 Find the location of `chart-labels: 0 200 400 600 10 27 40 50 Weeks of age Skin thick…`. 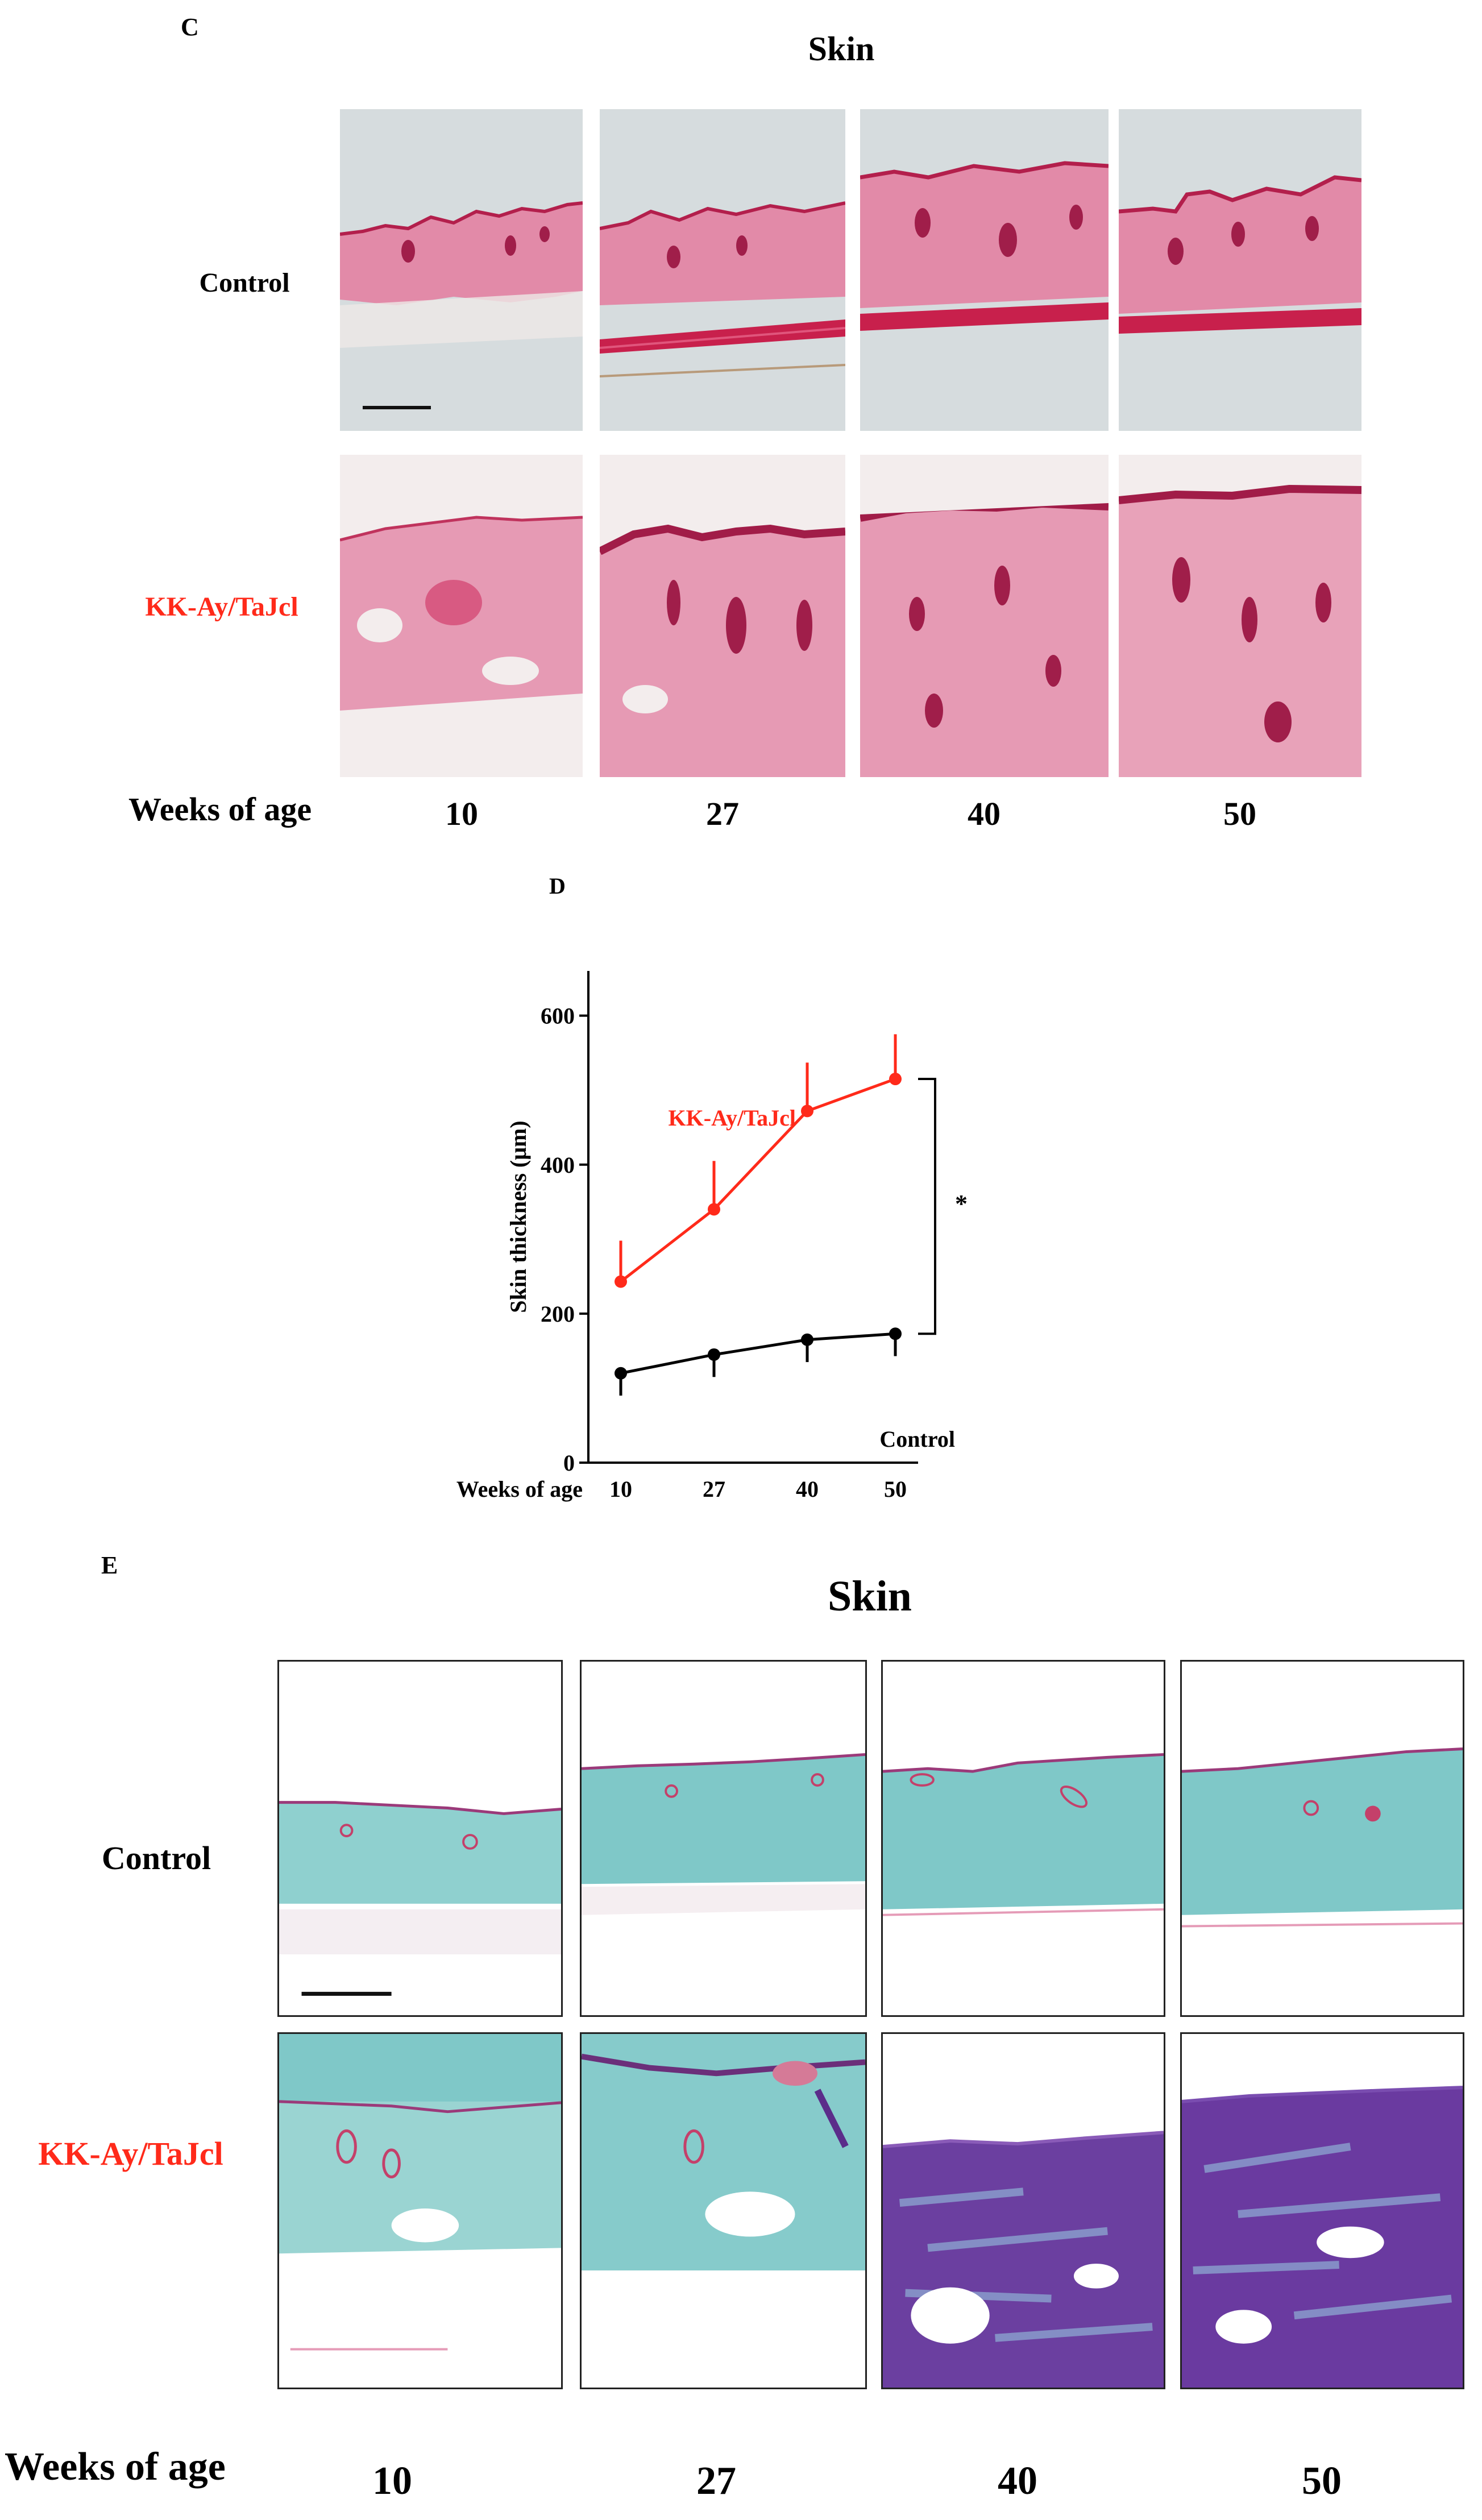

chart-labels: 0 200 400 600 10 27 40 50 Weeks of age Skin thick… is located at coordinates (712, 1252).